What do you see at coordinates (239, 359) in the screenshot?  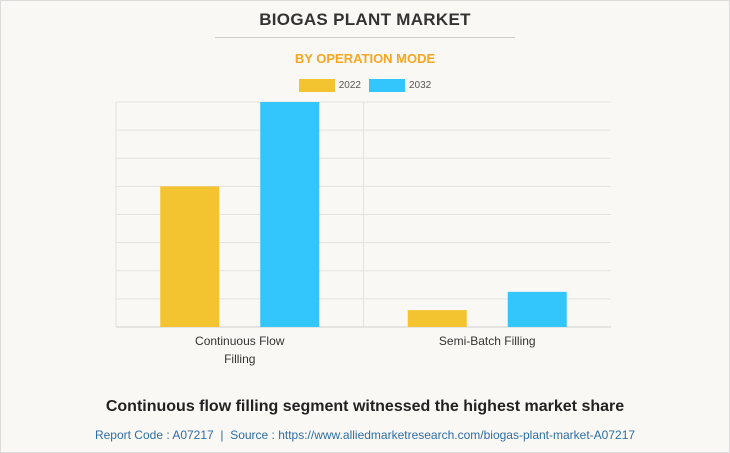 I see `x-tick-label: Filling` at bounding box center [239, 359].